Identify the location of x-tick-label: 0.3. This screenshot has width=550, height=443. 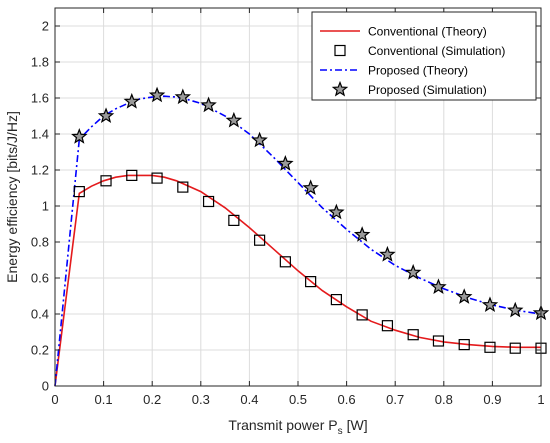
(201, 399).